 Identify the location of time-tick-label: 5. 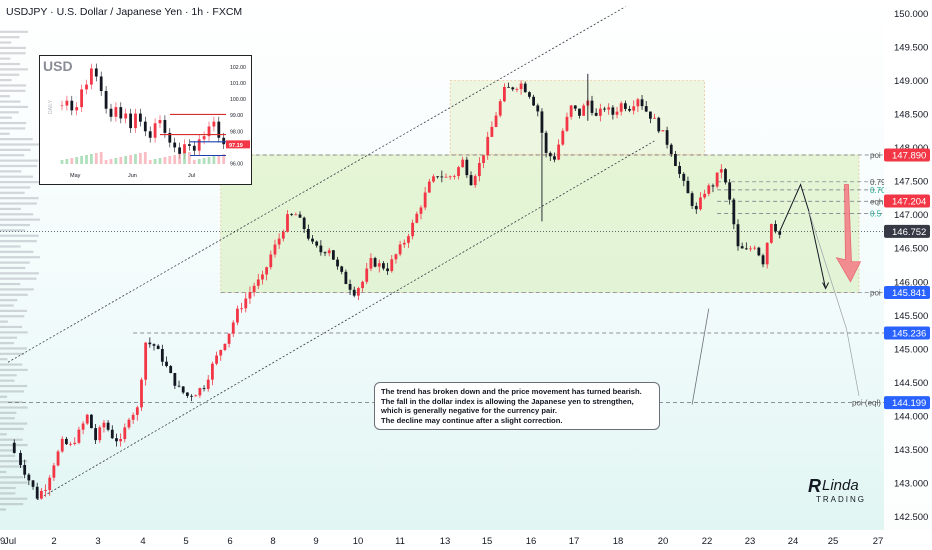
(185, 541).